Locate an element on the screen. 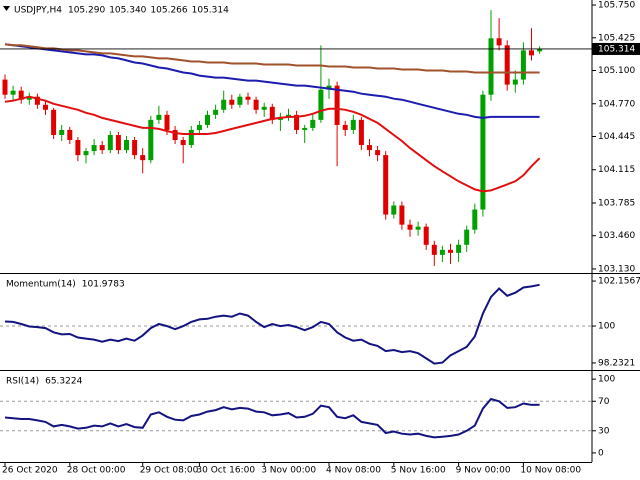  x-tick-label: 9 Nov 00:00 is located at coordinates (483, 471).